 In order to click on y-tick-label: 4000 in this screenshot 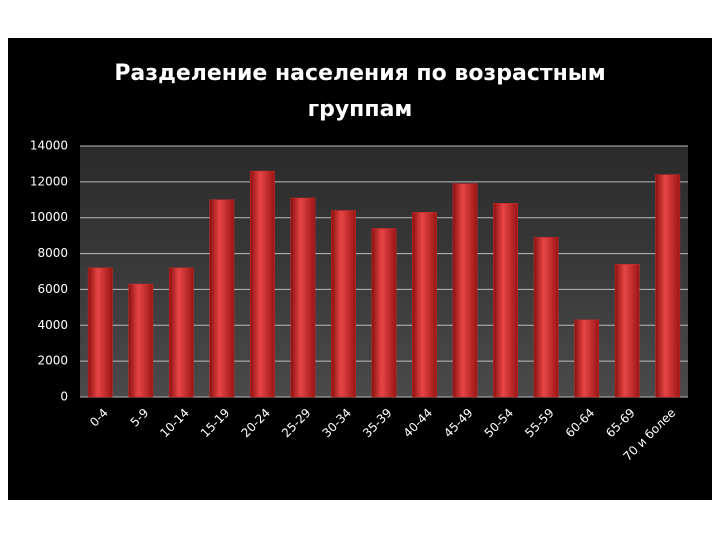, I will do `click(52, 325)`.